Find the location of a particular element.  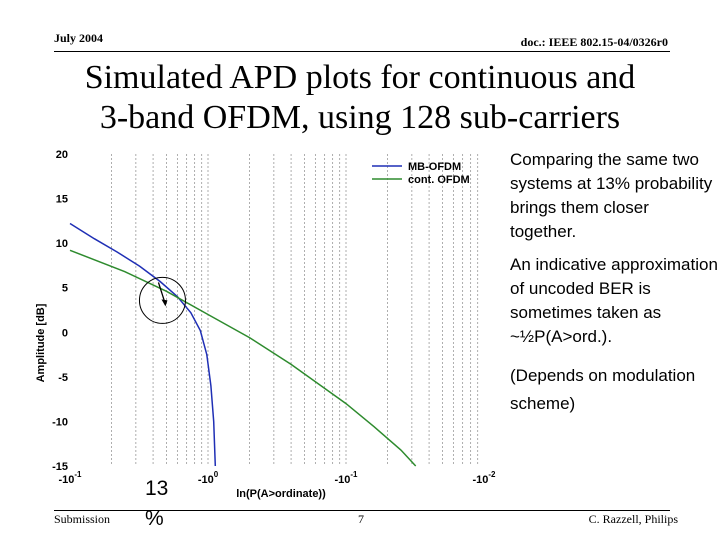

y-tick-label: 5 is located at coordinates (65, 289).